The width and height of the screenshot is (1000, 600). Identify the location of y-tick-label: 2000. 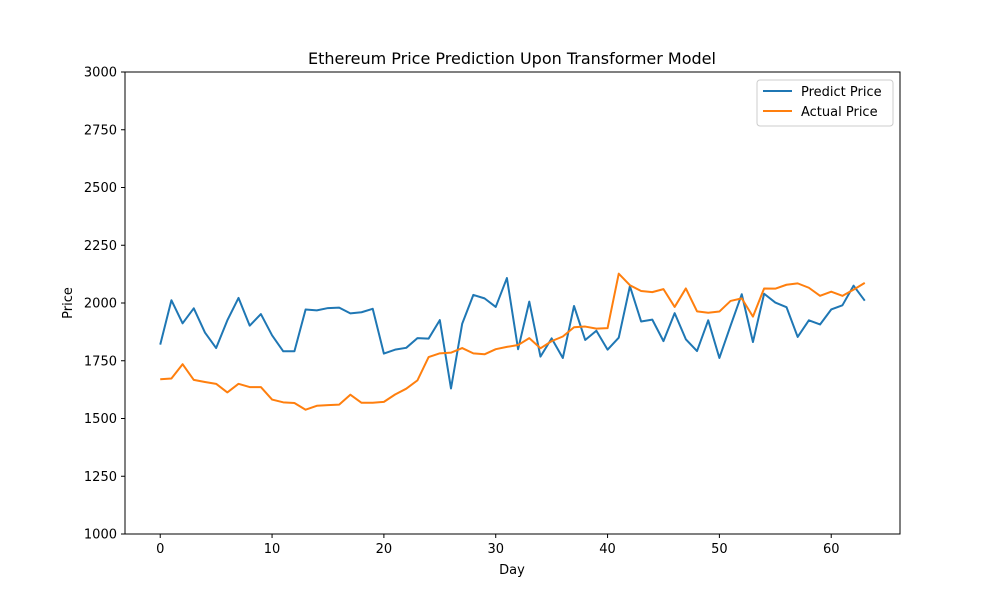
(100, 304).